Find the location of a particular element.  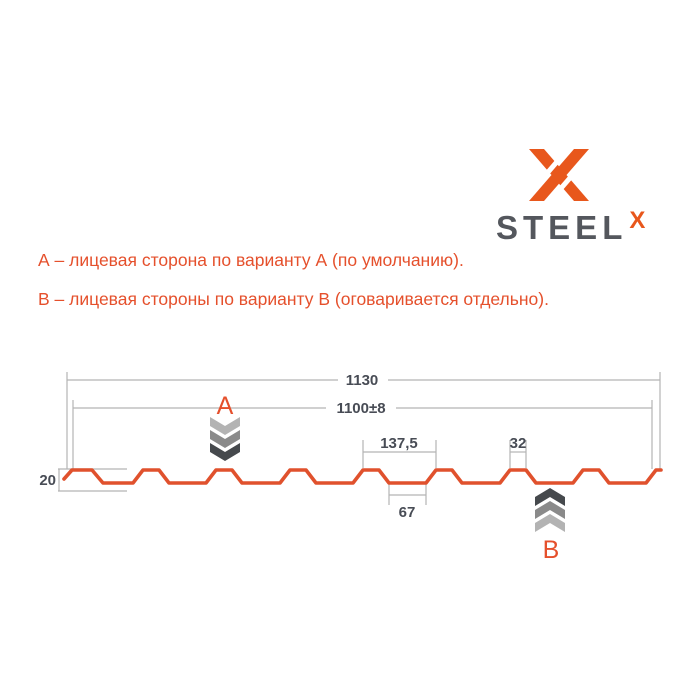

dim-rib-top: 32 is located at coordinates (518, 451).